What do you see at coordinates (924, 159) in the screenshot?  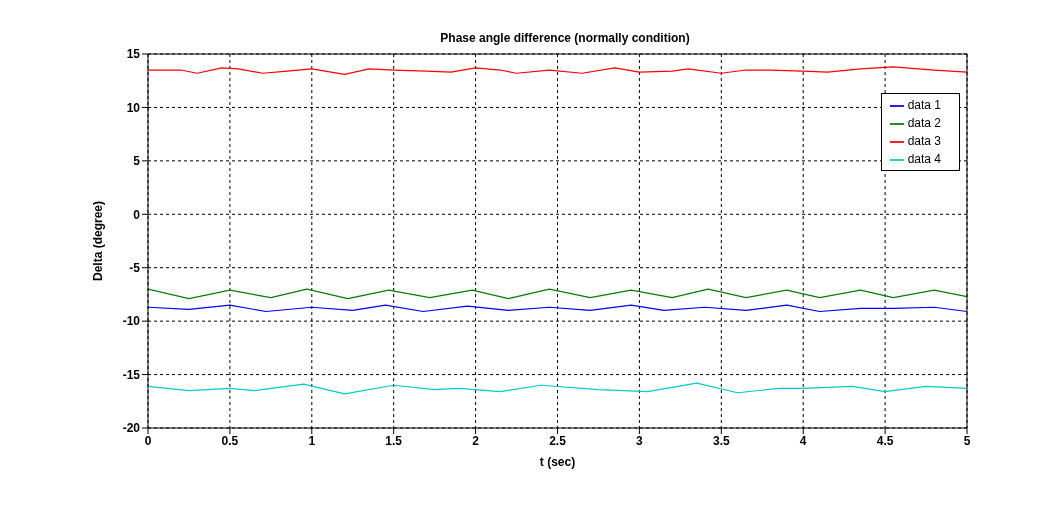 I see `legend-label: data 4` at bounding box center [924, 159].